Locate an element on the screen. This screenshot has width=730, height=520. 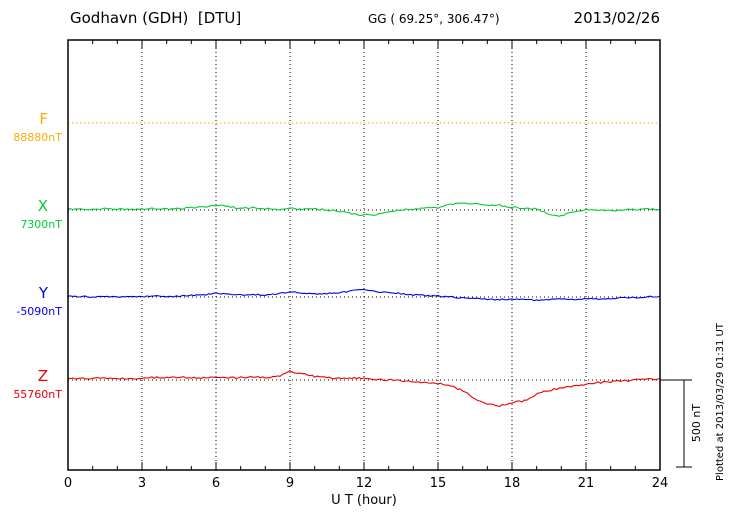
trace-label-Y: Y is located at coordinates (43, 293).